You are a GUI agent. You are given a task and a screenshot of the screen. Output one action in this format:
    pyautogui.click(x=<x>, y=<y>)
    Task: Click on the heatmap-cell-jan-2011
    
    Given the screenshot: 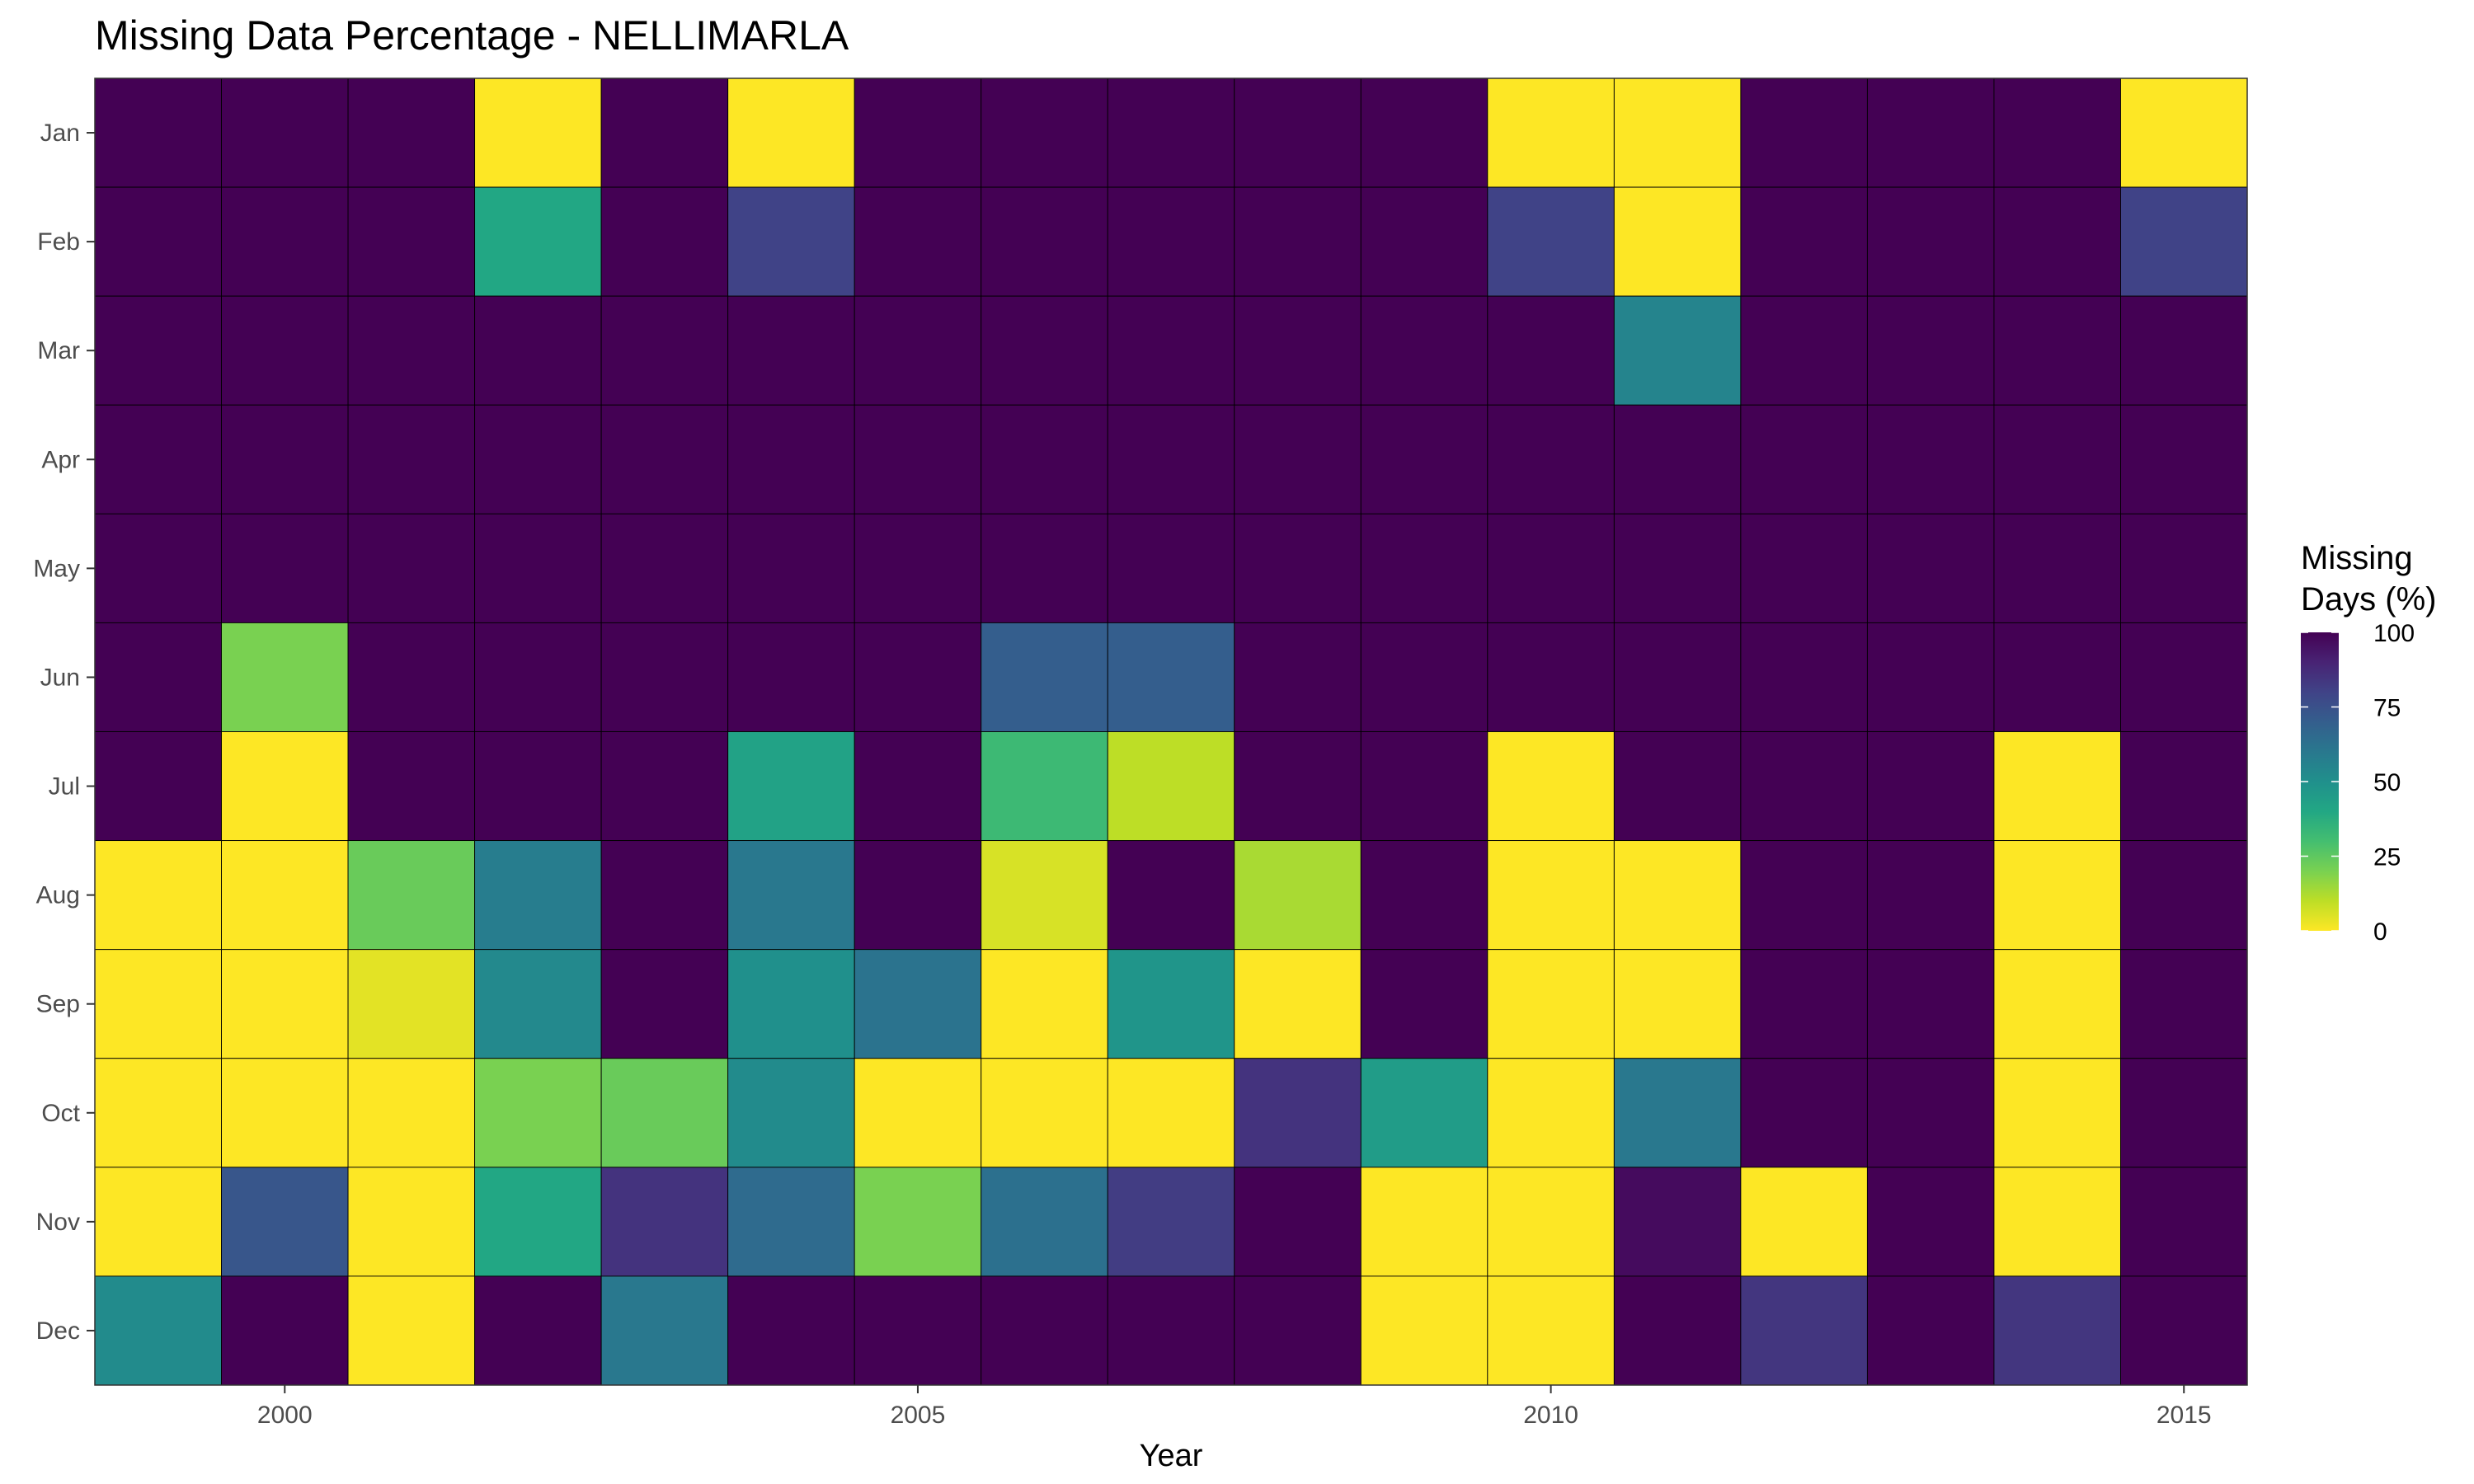 What is the action you would take?
    pyautogui.click(x=1677, y=132)
    